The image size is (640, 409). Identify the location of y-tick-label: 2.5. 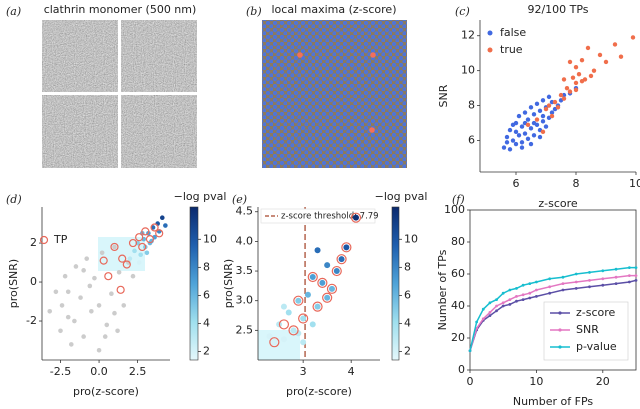
(245, 329).